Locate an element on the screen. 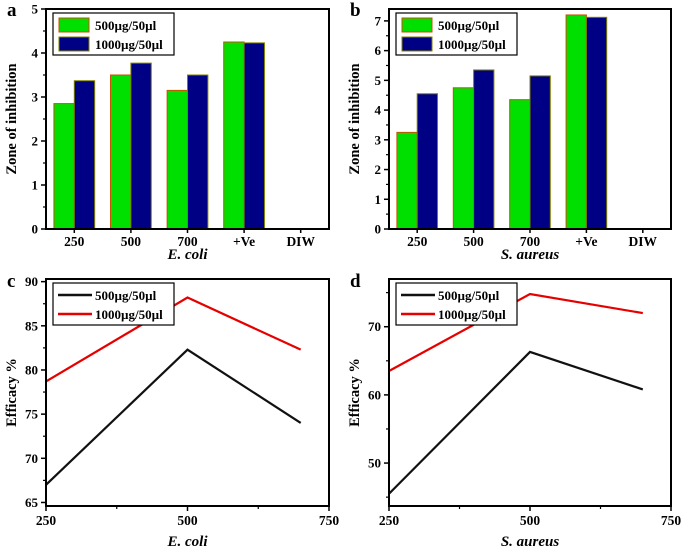  y-tick-label: 75 is located at coordinates (32, 414).